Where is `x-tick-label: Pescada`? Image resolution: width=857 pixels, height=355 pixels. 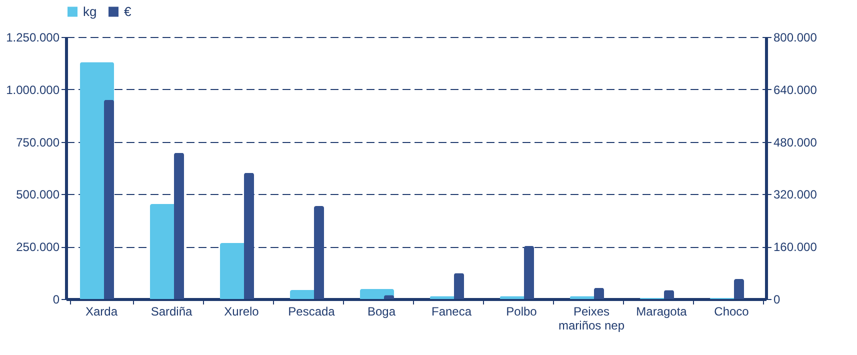
x-tick-label: Pescada is located at coordinates (312, 311).